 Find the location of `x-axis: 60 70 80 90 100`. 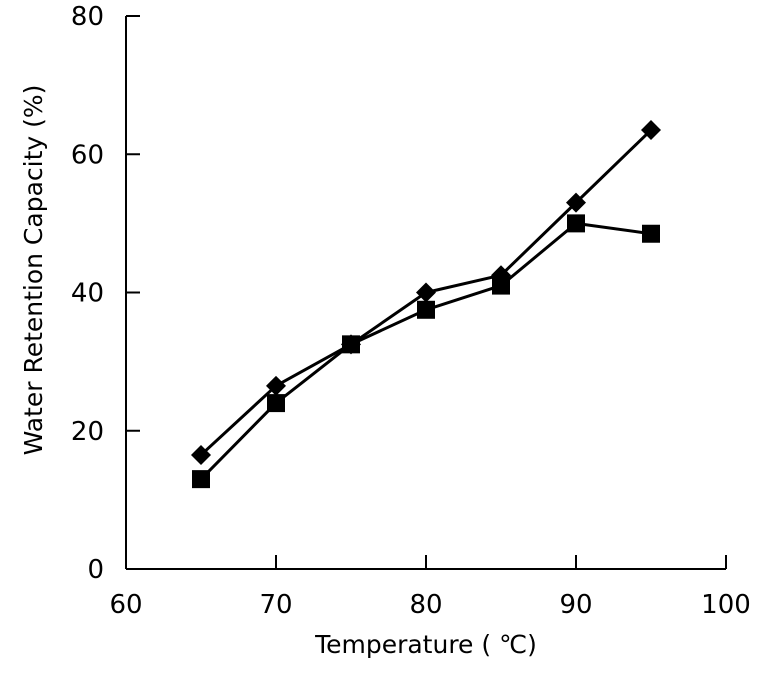

x-axis: 60 70 80 90 100 is located at coordinates (430, 587).